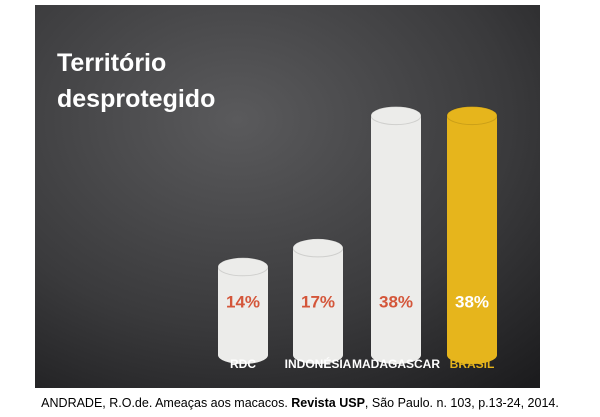 This screenshot has width=600, height=417. I want to click on x-tick-label: BRASIL, so click(472, 364).